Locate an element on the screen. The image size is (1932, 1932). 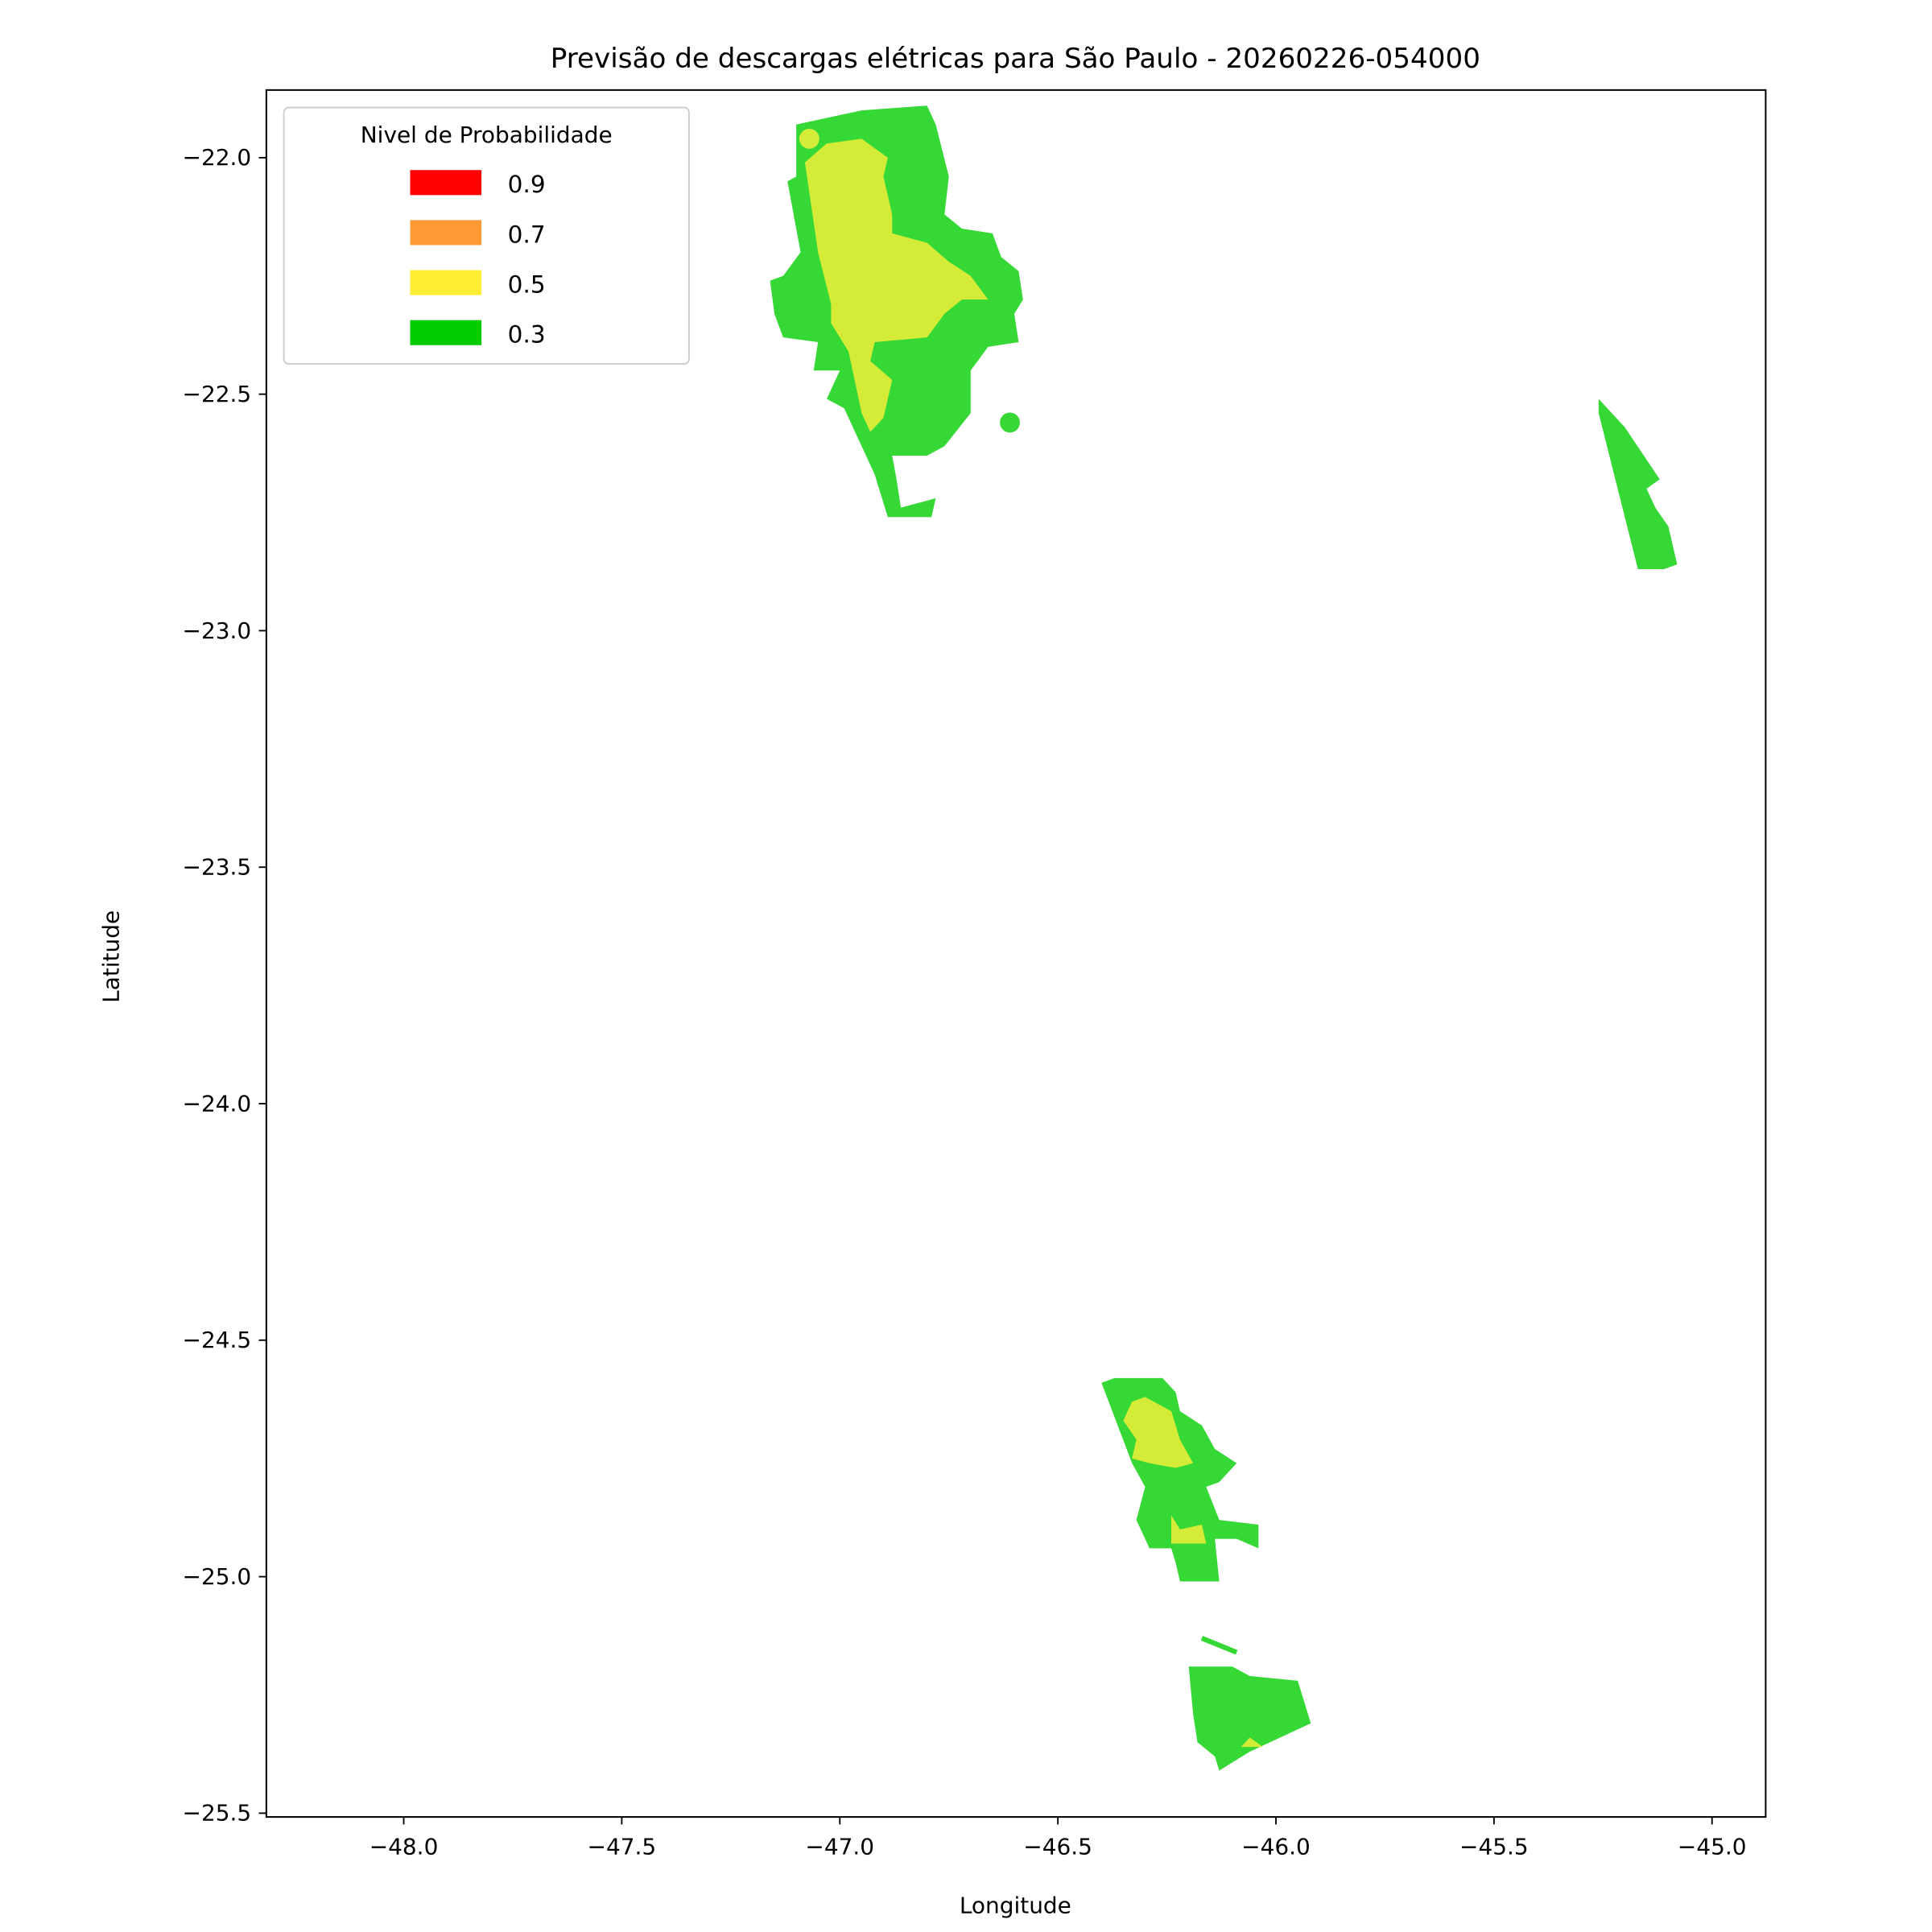
y-axis: −22.0 −22.5 −23.0 −23.5 −24.0 −24.5 −25.0 −25.5 is located at coordinates (224, 985).